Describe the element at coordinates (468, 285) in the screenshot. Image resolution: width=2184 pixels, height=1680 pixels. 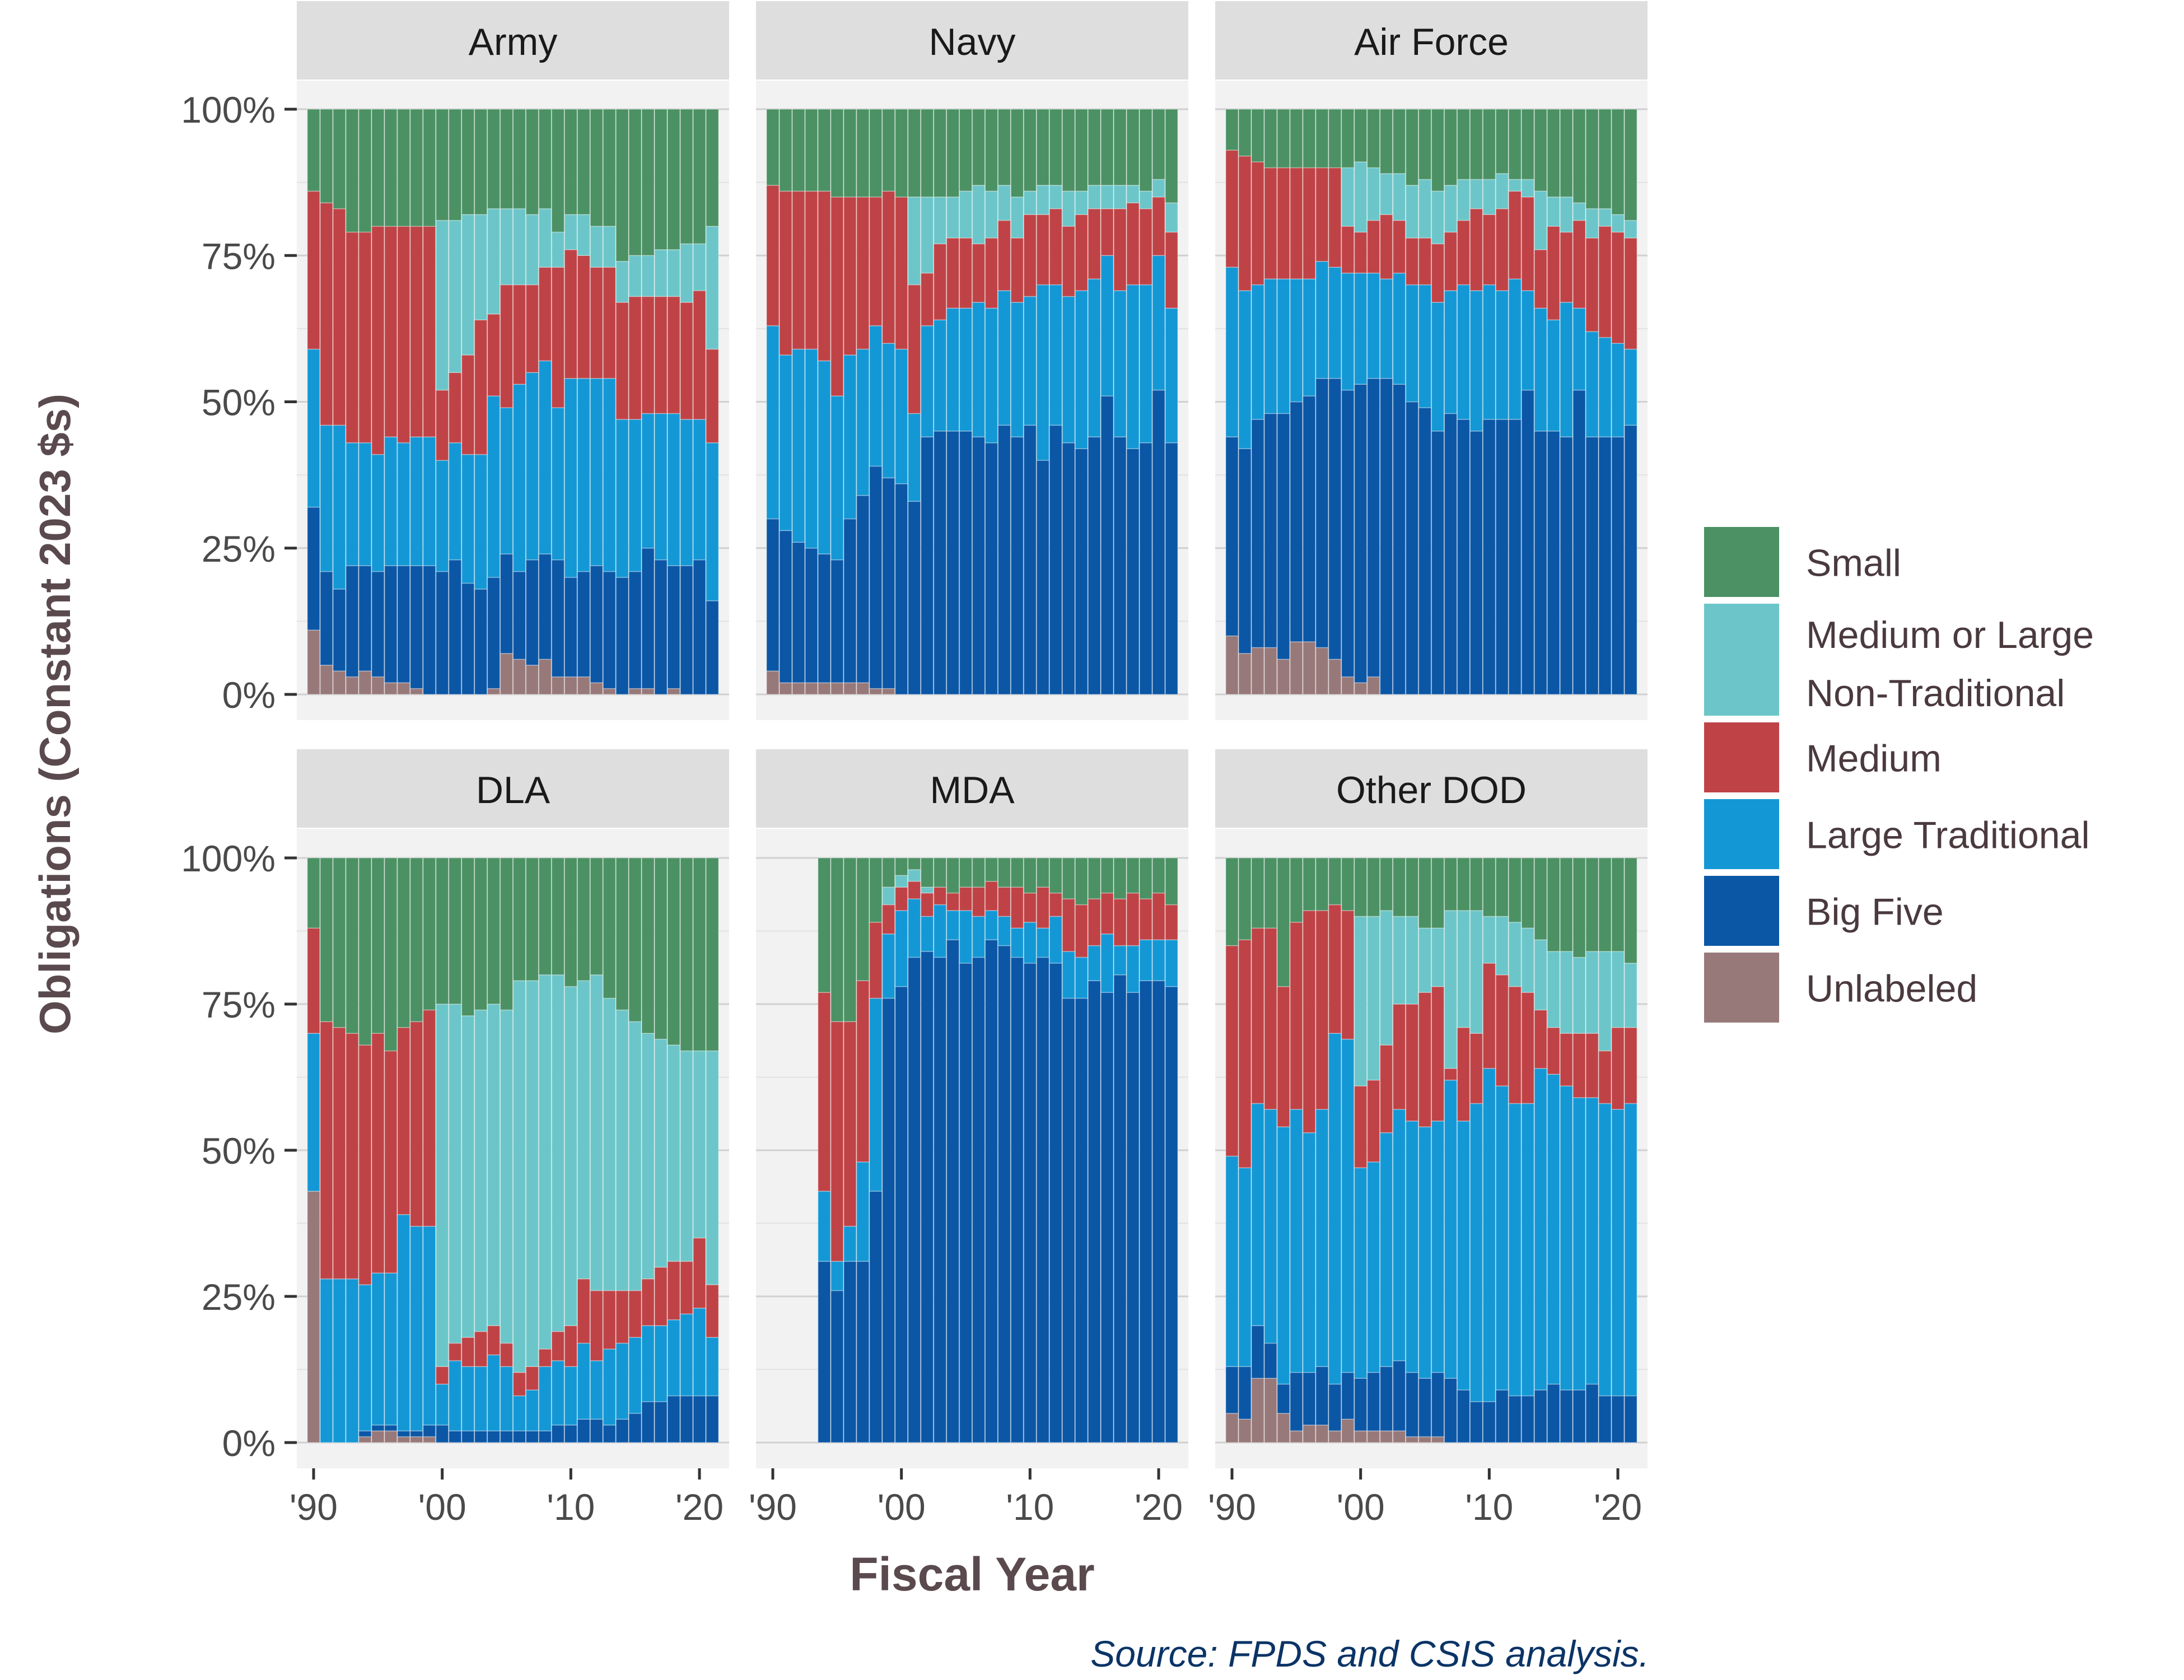
I see `bar-medium-or-large-non-traditional-2002` at that location.